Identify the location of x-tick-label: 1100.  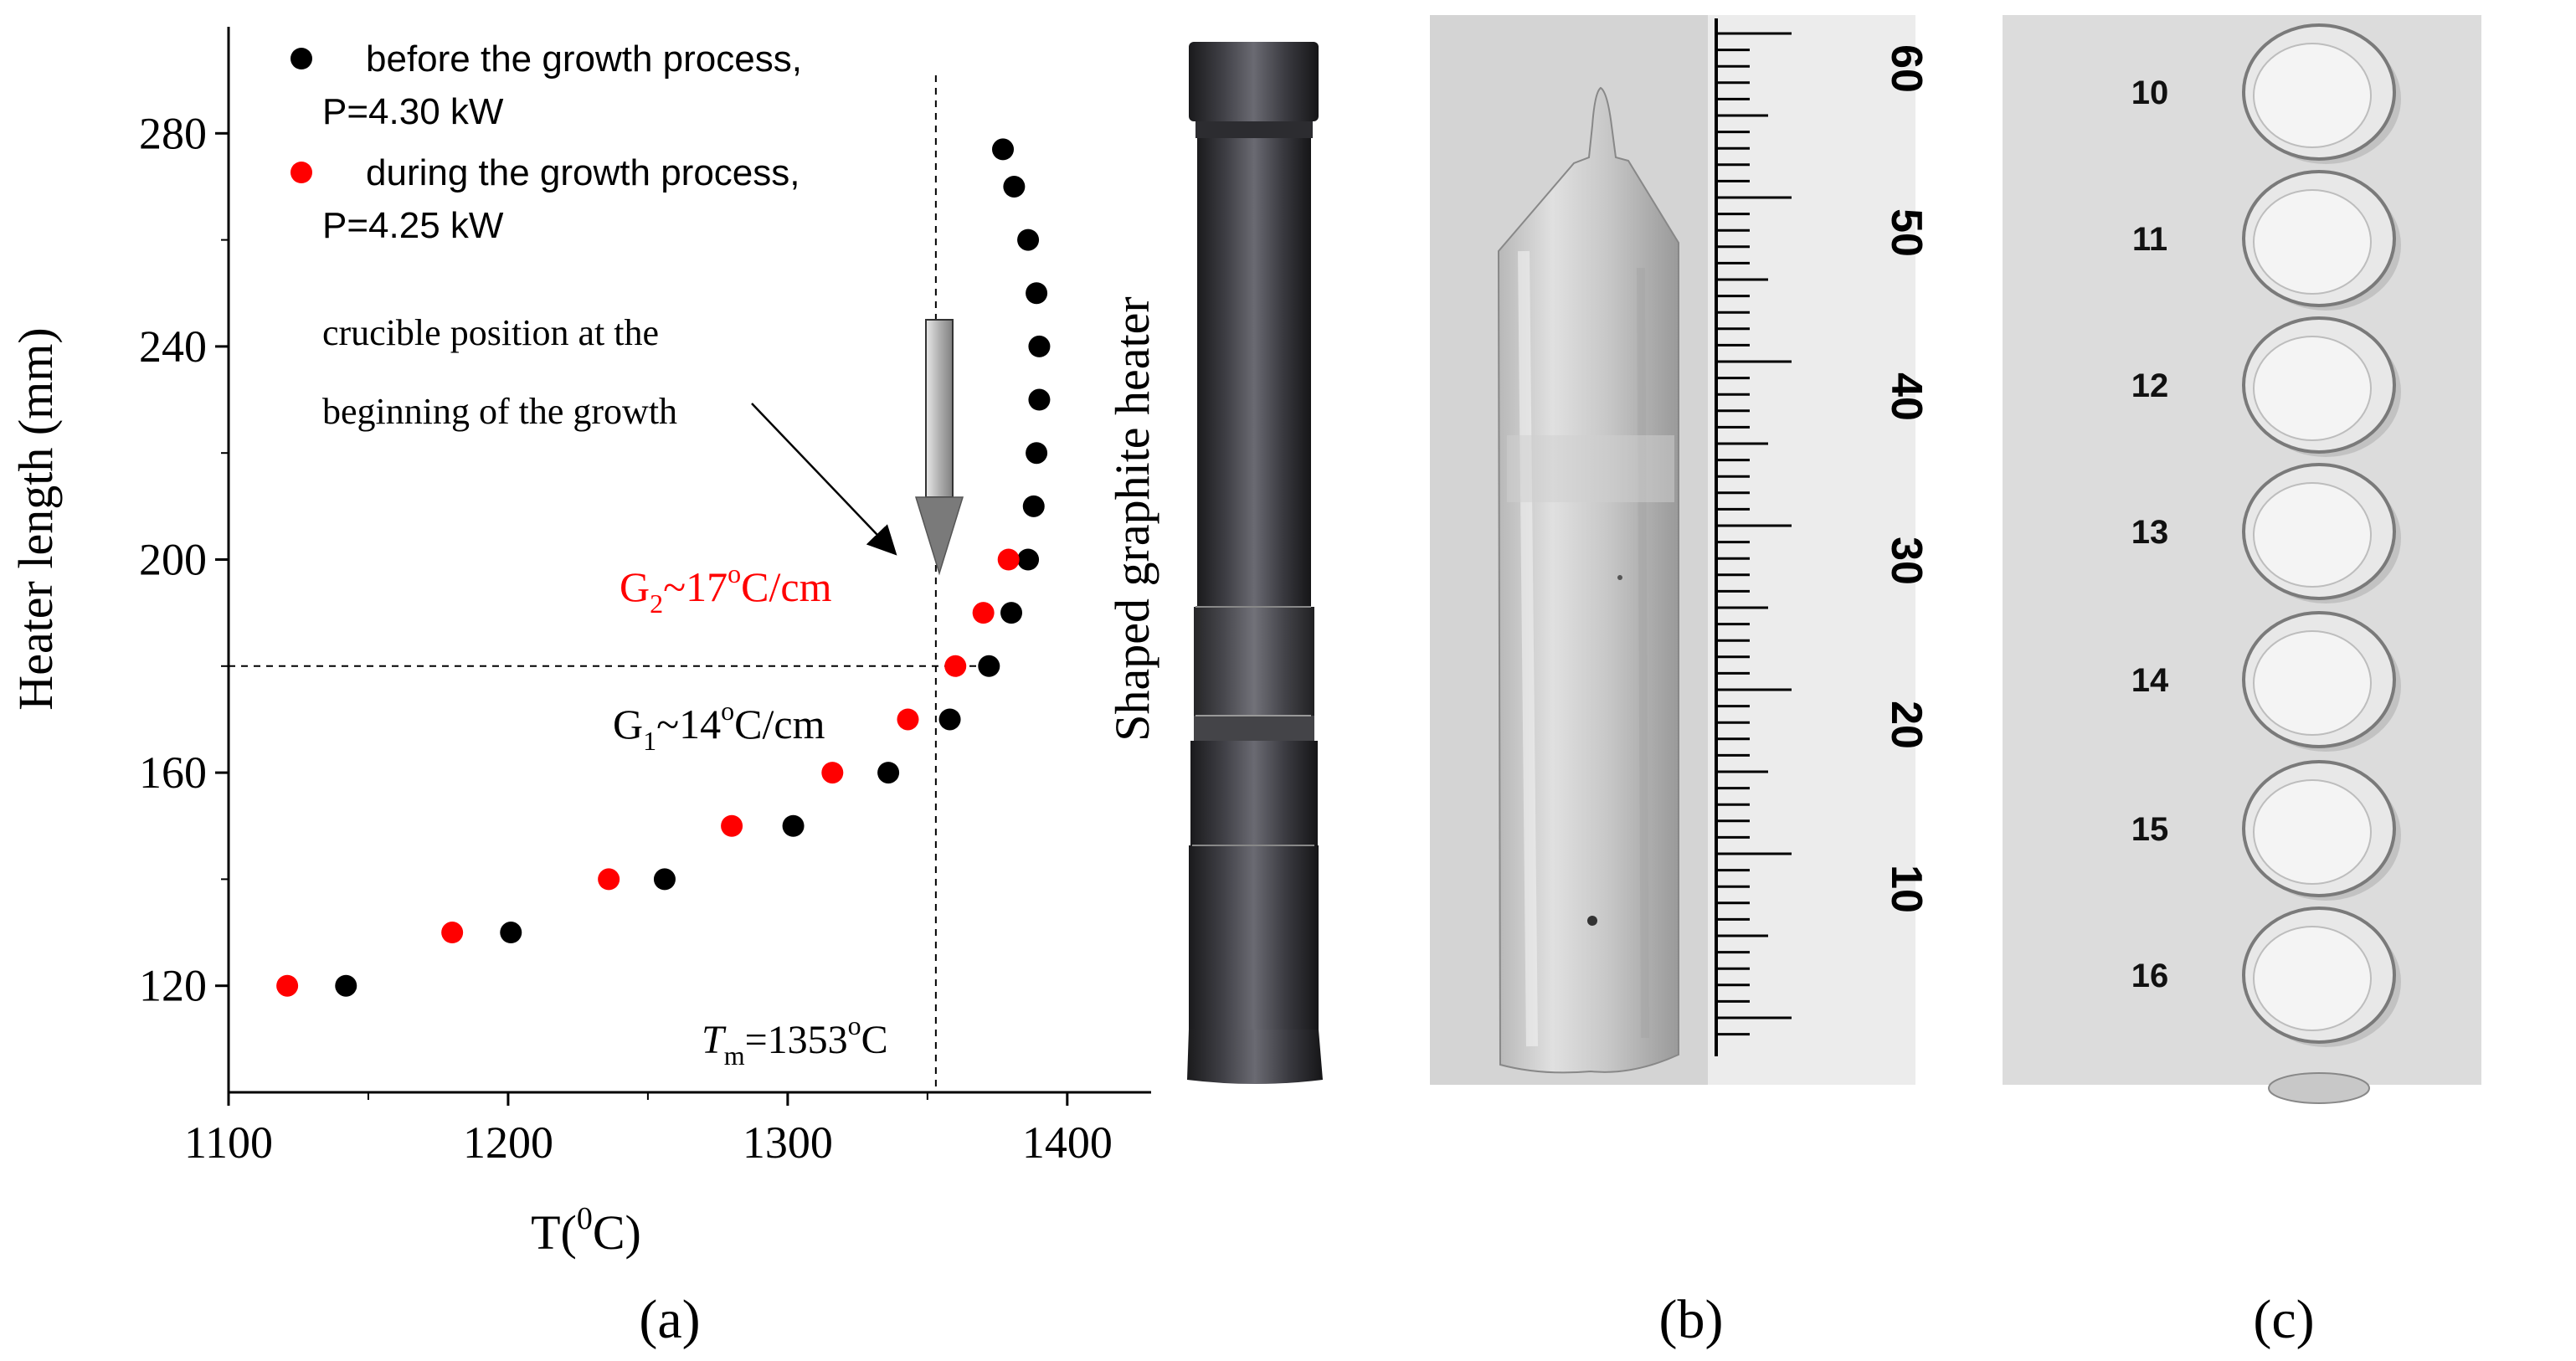
(228, 1143).